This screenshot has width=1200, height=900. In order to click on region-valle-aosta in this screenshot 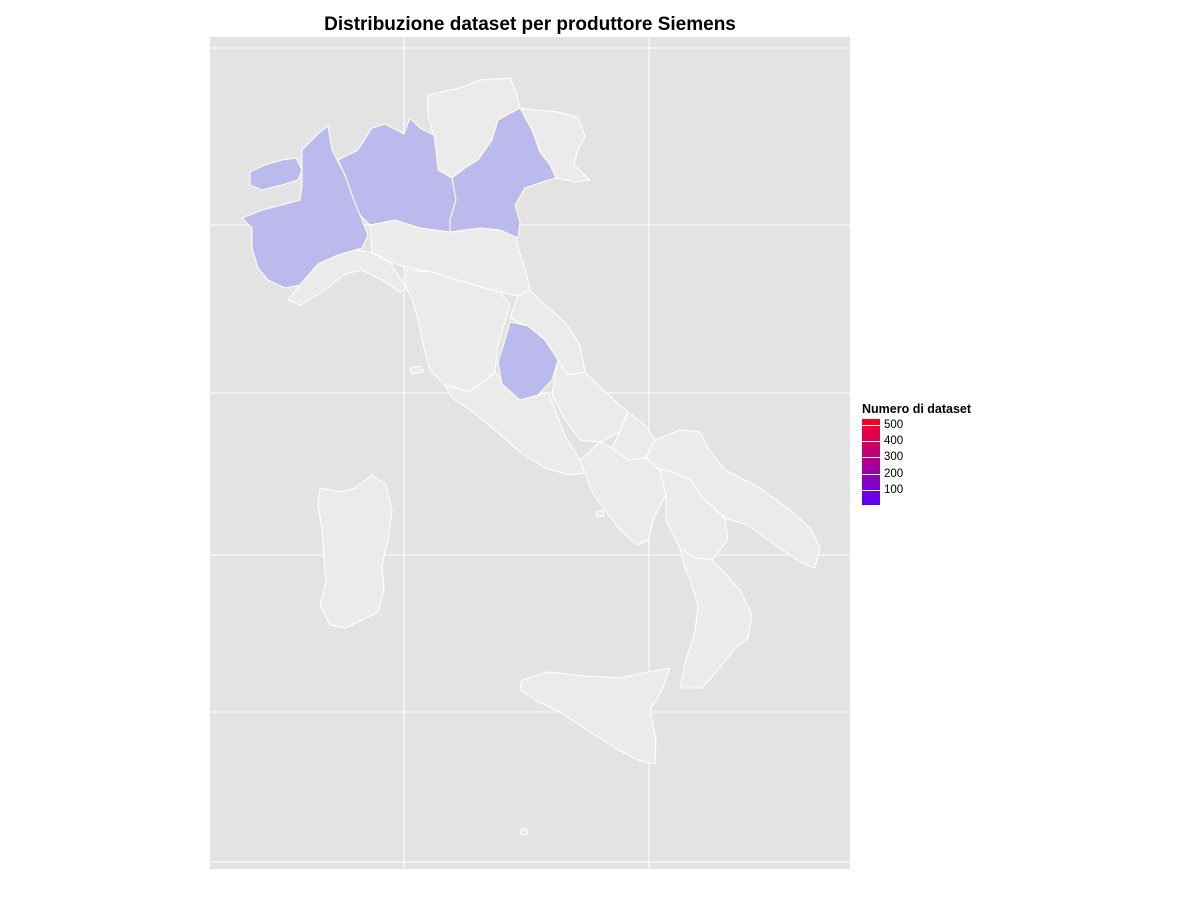, I will do `click(276, 174)`.